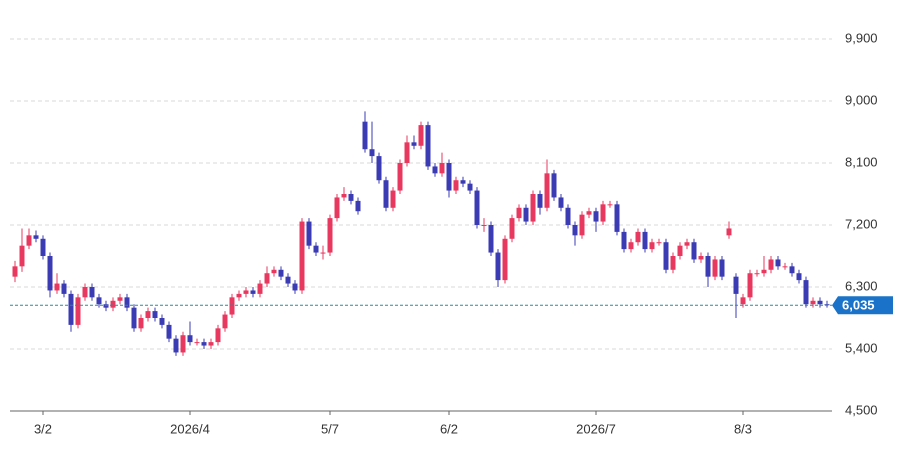 Image resolution: width=901 pixels, height=458 pixels. Describe the element at coordinates (861, 409) in the screenshot. I see `y-tick-label: 4,500` at that location.